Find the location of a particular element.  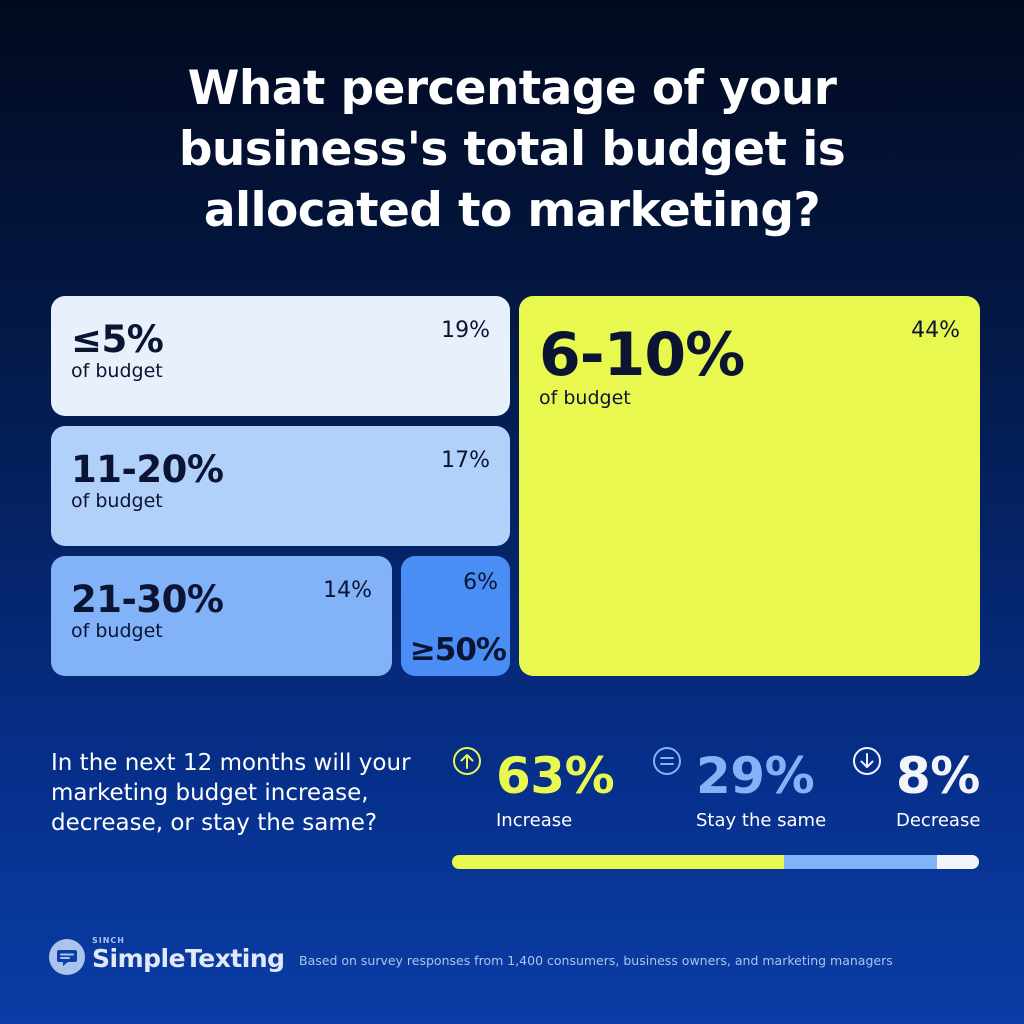

stacked-change-bar is located at coordinates (715, 862).